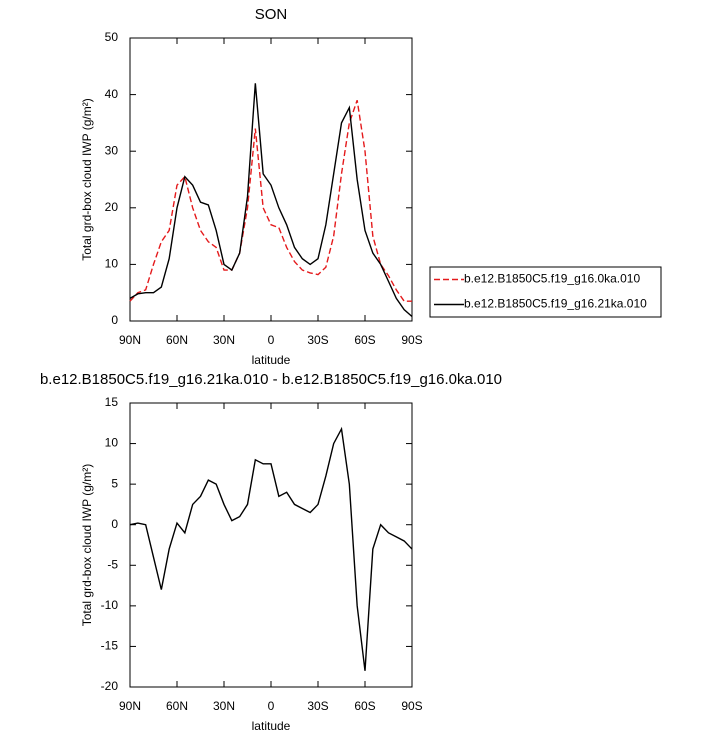  I want to click on y-tick-label: -5, so click(112, 564).